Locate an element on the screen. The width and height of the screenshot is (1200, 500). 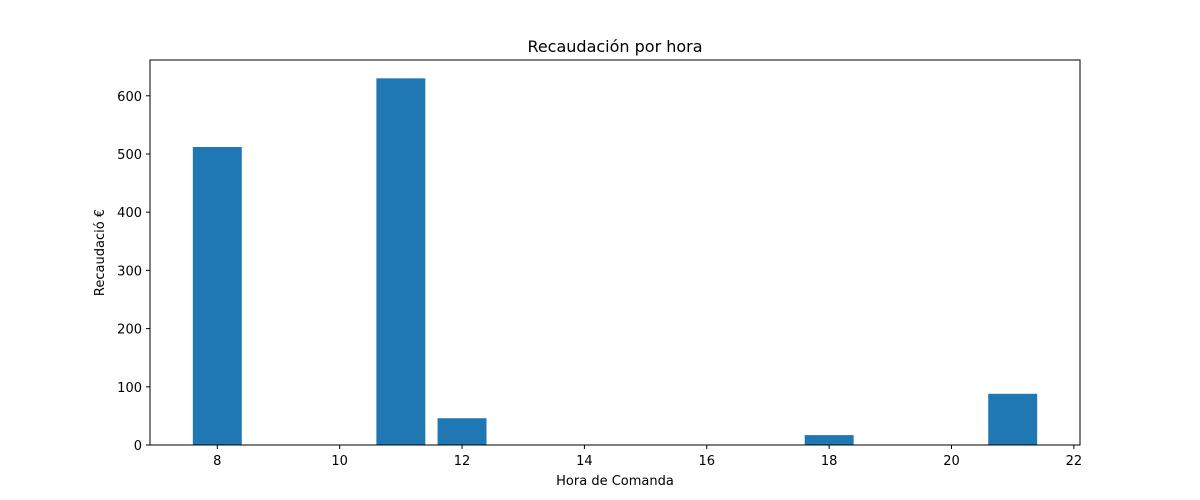
x-tick-label: 10 is located at coordinates (339, 461).